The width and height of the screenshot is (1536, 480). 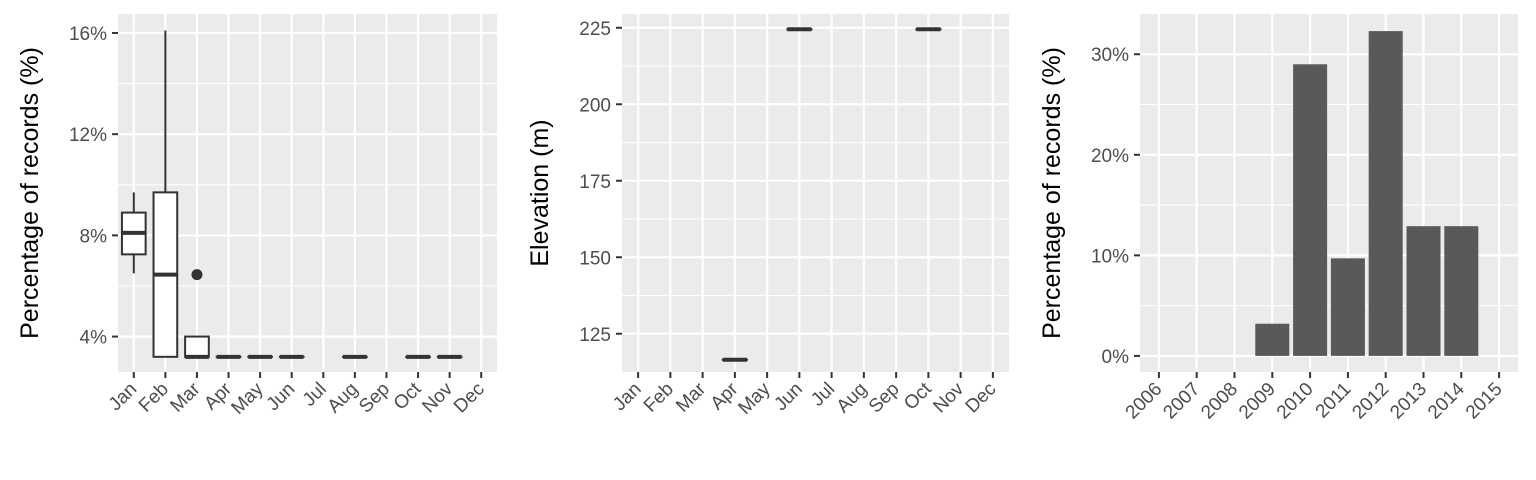 I want to click on y-tick-label: 125, so click(x=595, y=335).